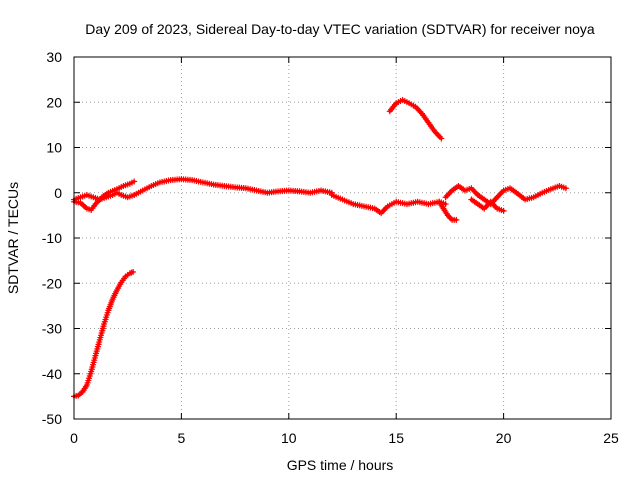  I want to click on y-tick-label: -10, so click(52, 238).